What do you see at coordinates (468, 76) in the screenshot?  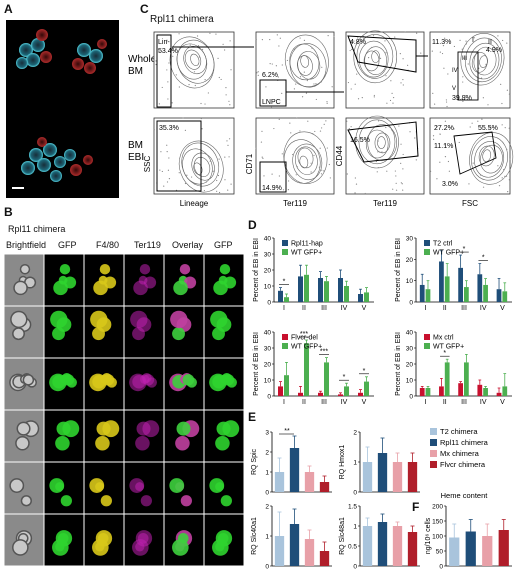 I see `gate-fsc` at bounding box center [468, 76].